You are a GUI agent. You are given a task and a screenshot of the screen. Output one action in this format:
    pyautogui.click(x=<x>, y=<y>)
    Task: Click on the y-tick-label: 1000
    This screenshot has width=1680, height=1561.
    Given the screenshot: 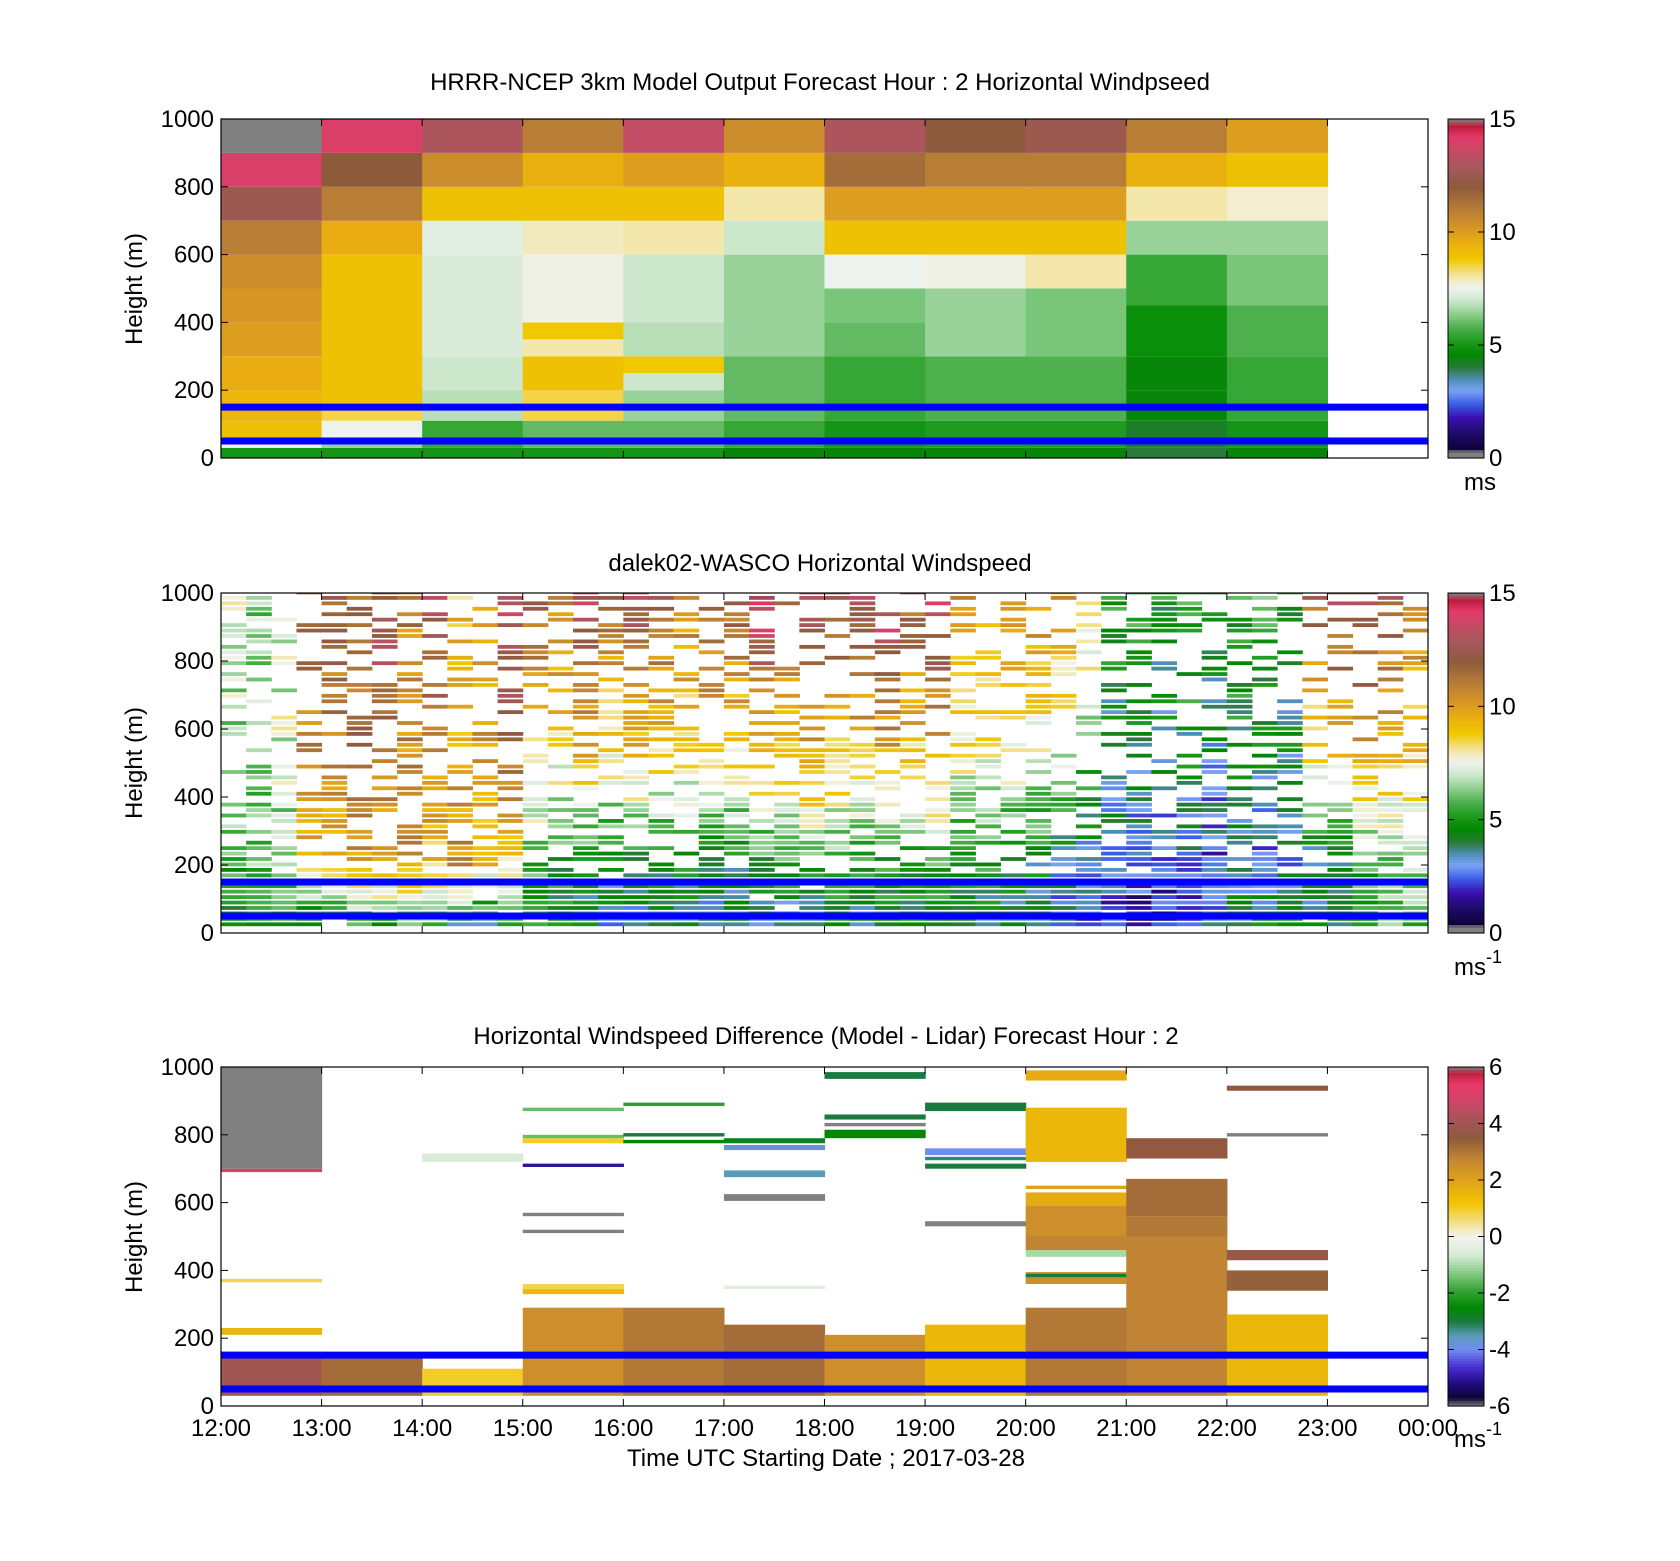 What is the action you would take?
    pyautogui.click(x=187, y=593)
    